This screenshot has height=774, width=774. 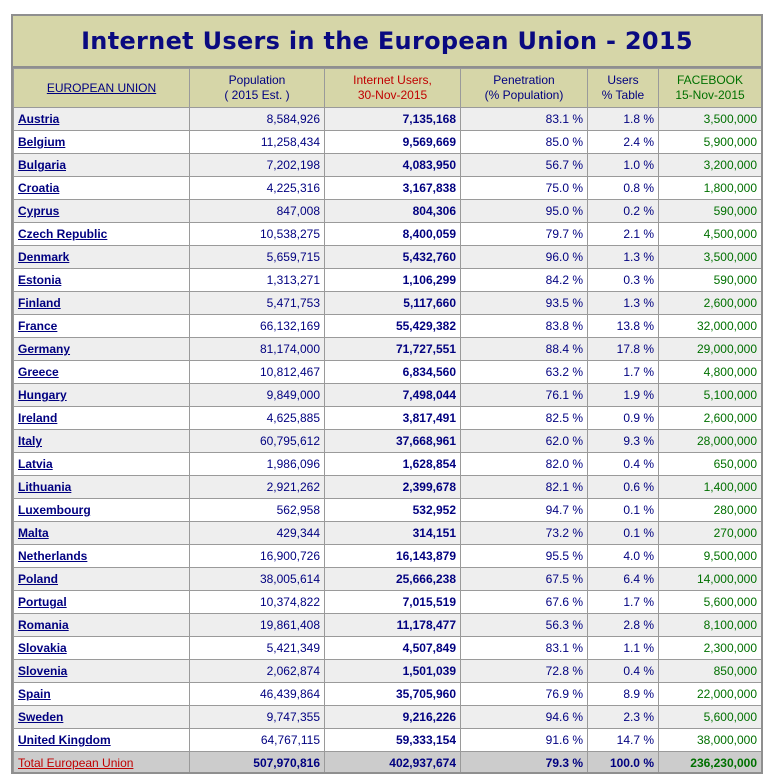 I want to click on country-link: Belgium, so click(x=101, y=142).